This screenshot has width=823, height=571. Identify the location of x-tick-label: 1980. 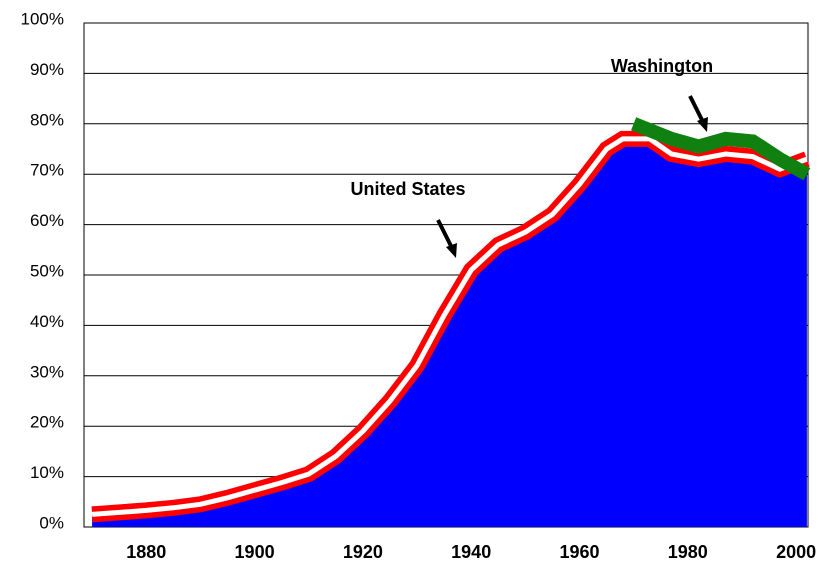
(688, 552).